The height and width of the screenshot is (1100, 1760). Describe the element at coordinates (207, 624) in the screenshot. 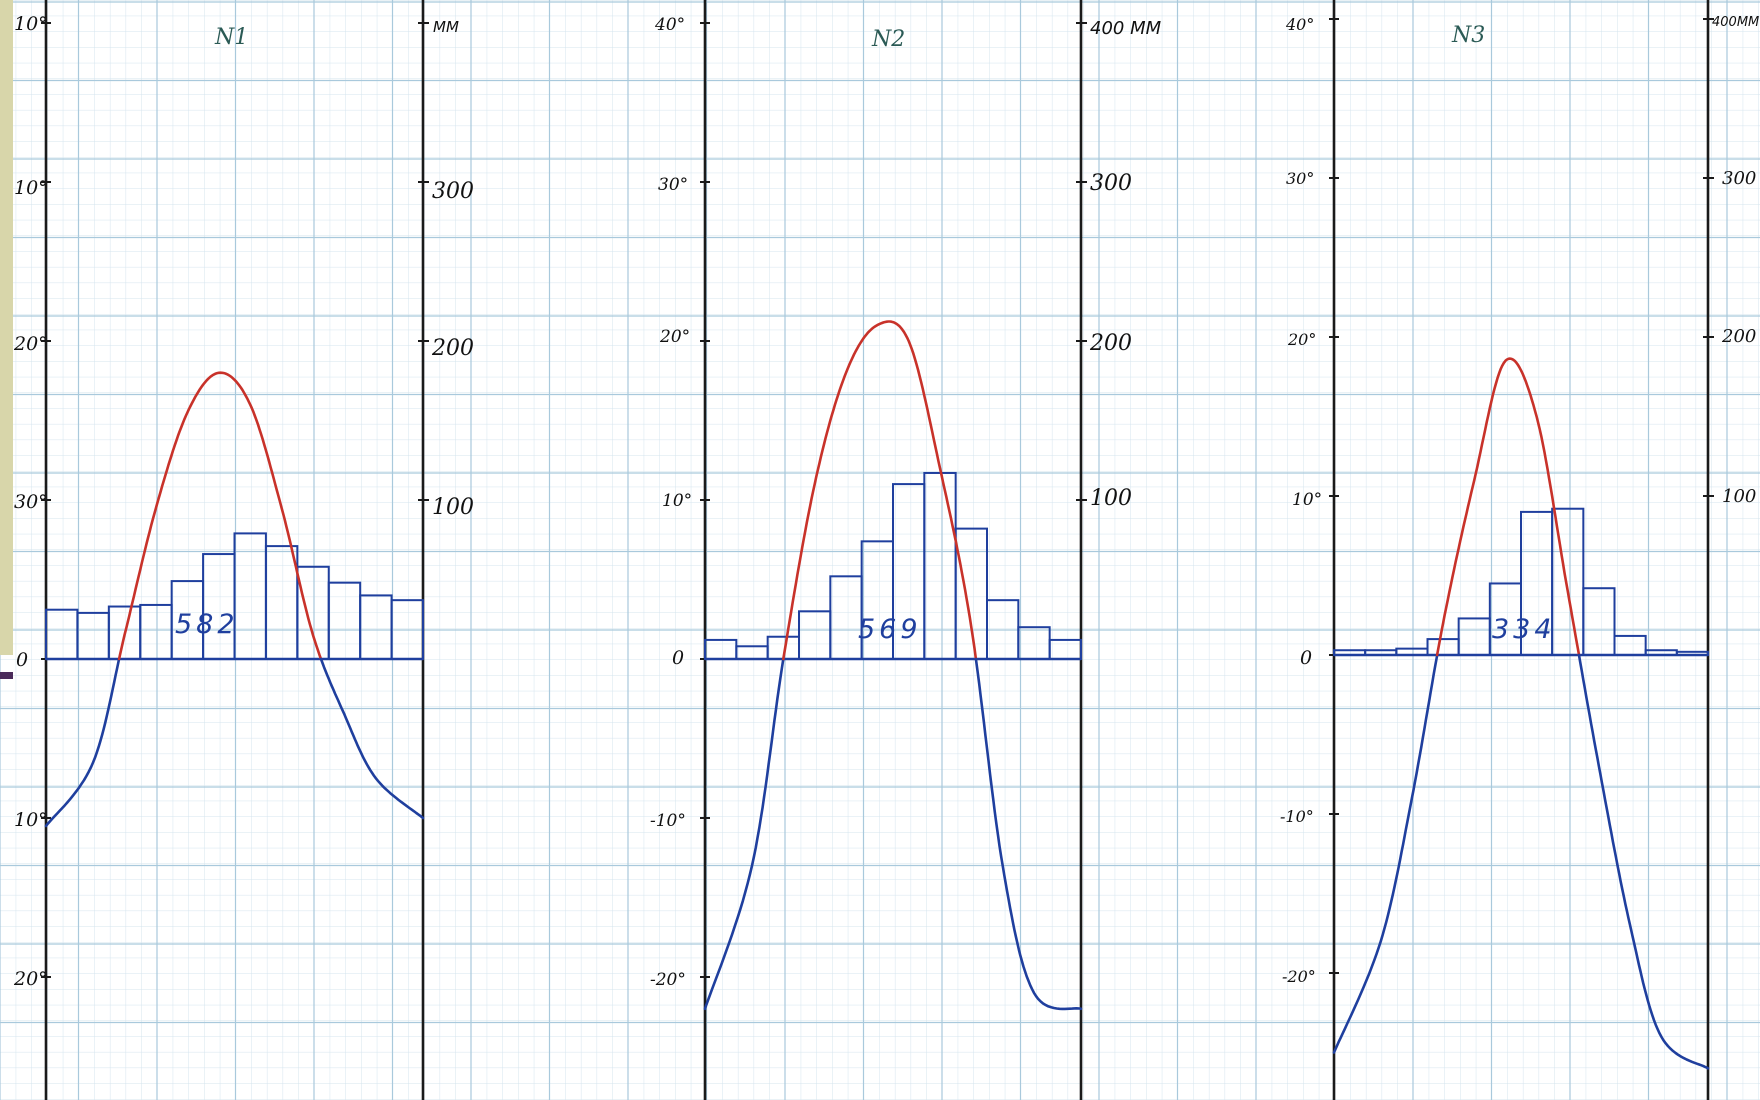

I see `panel-n1-annual-total: 582` at that location.